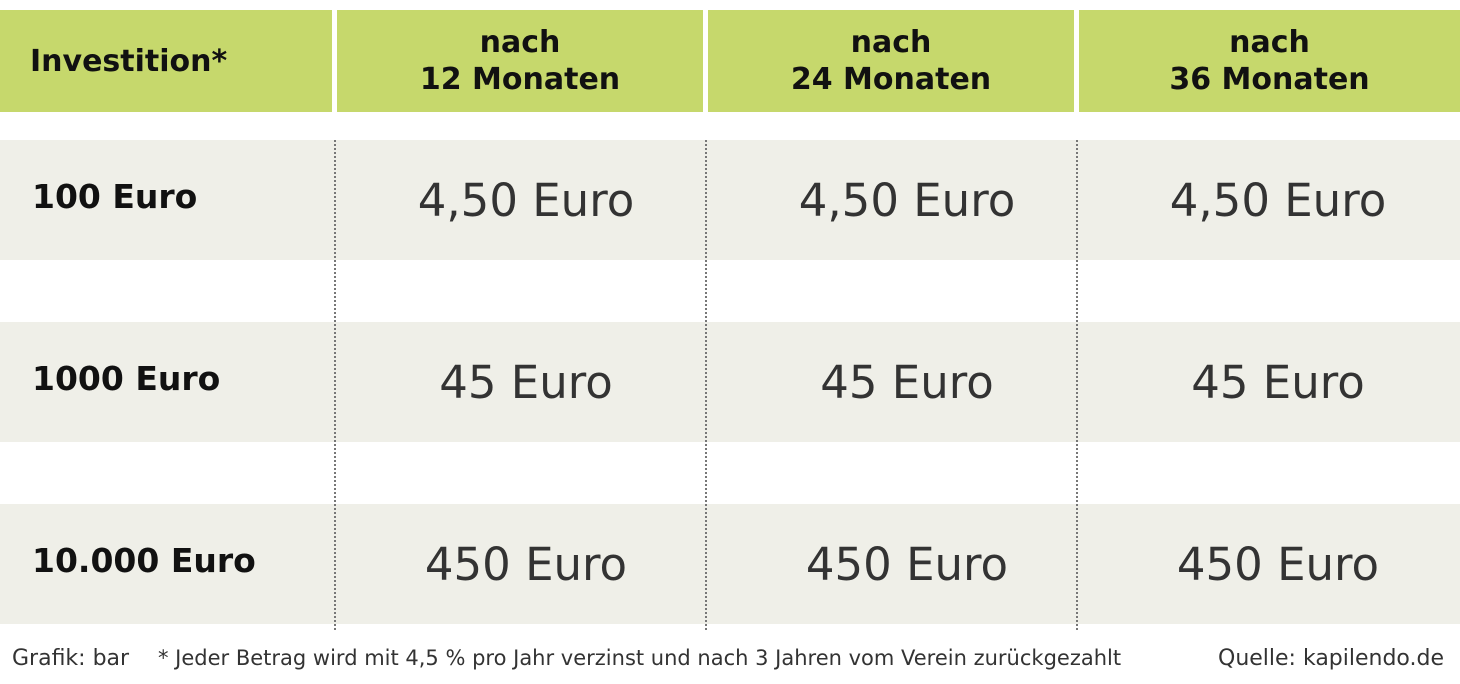 The image size is (1460, 684). I want to click on header-36-line2: 36 Monaten, so click(1269, 79).